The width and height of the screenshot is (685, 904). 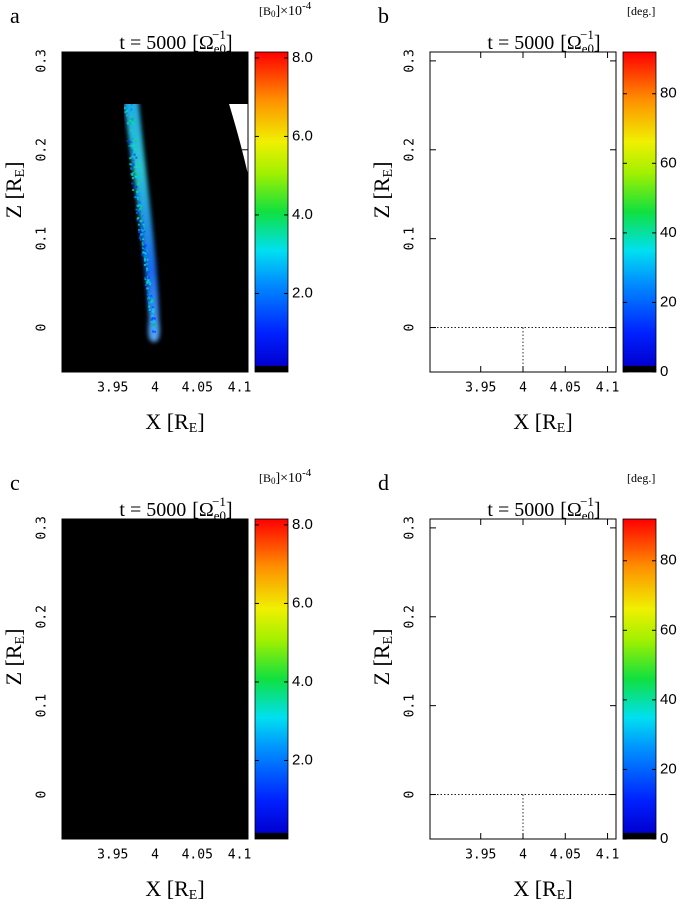 I want to click on title-sup: −1, so click(x=219, y=34).